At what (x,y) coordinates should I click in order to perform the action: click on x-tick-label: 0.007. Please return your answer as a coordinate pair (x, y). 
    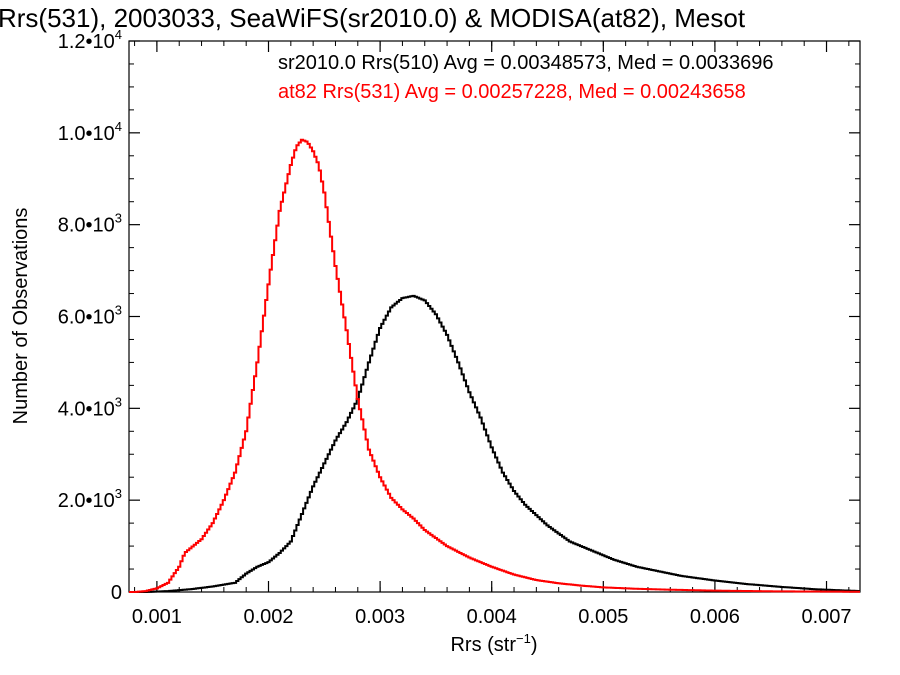
    Looking at the image, I should click on (826, 617).